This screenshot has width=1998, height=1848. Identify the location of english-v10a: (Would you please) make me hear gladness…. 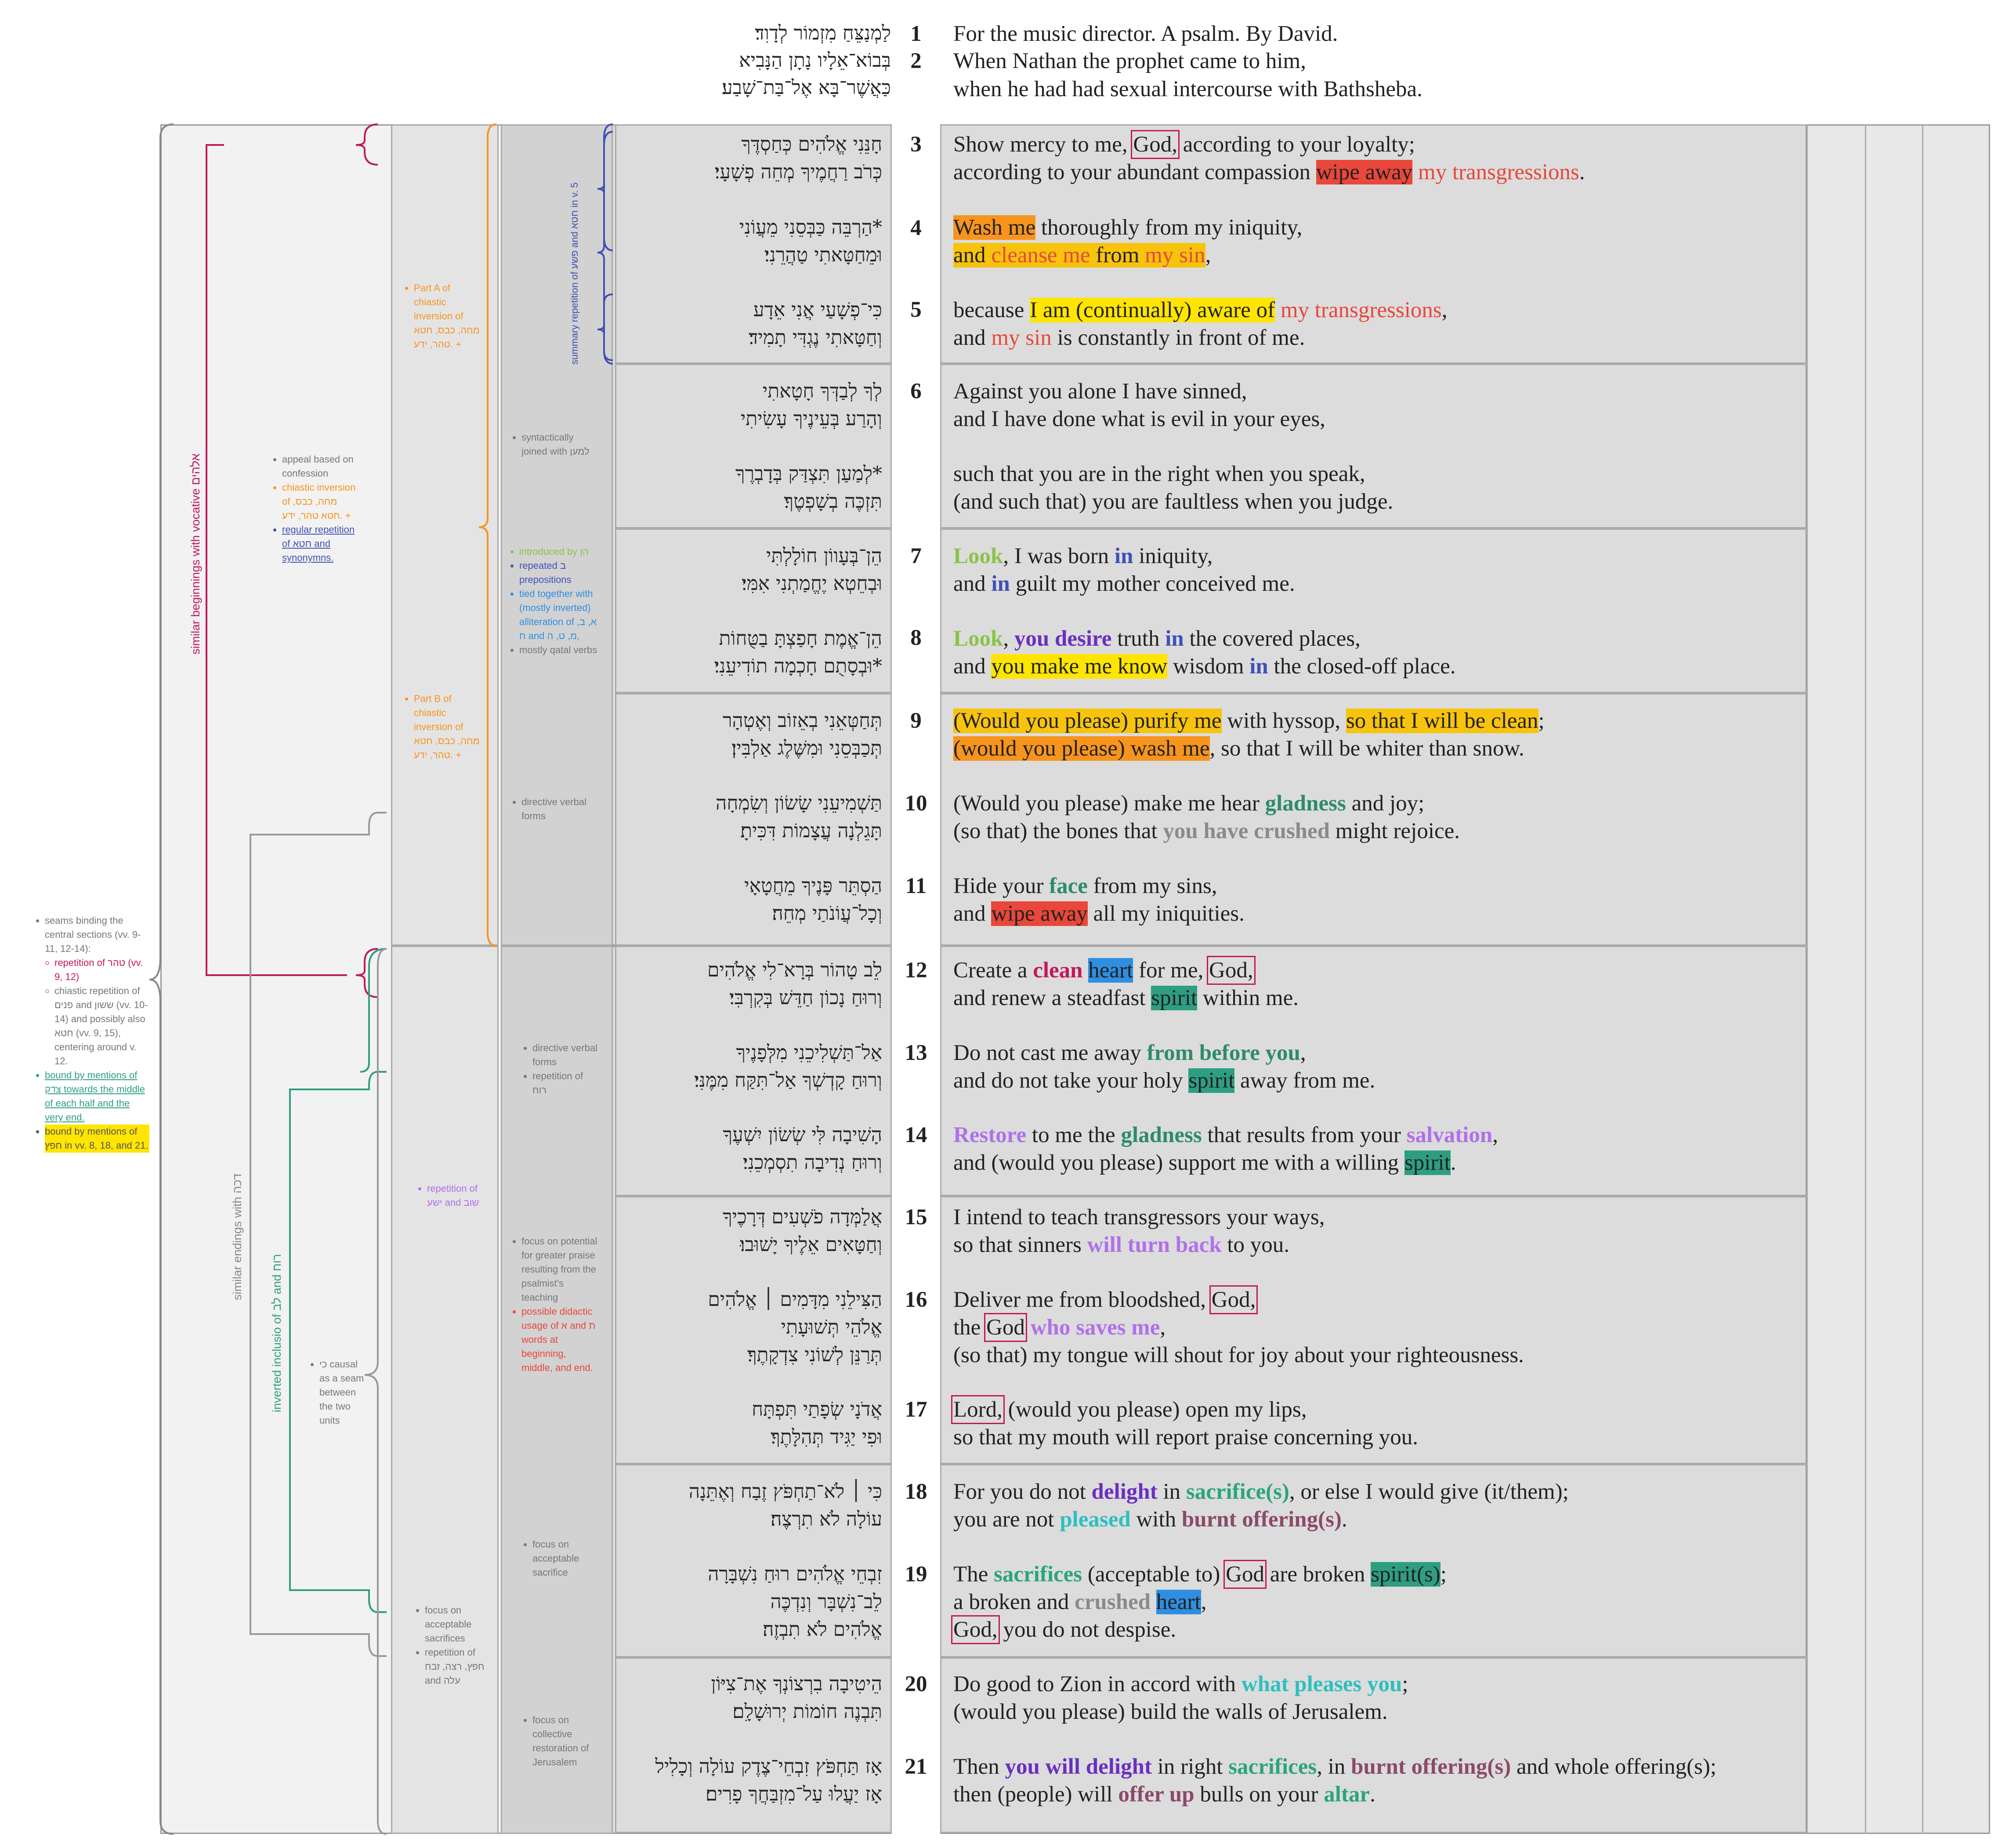
(1189, 803).